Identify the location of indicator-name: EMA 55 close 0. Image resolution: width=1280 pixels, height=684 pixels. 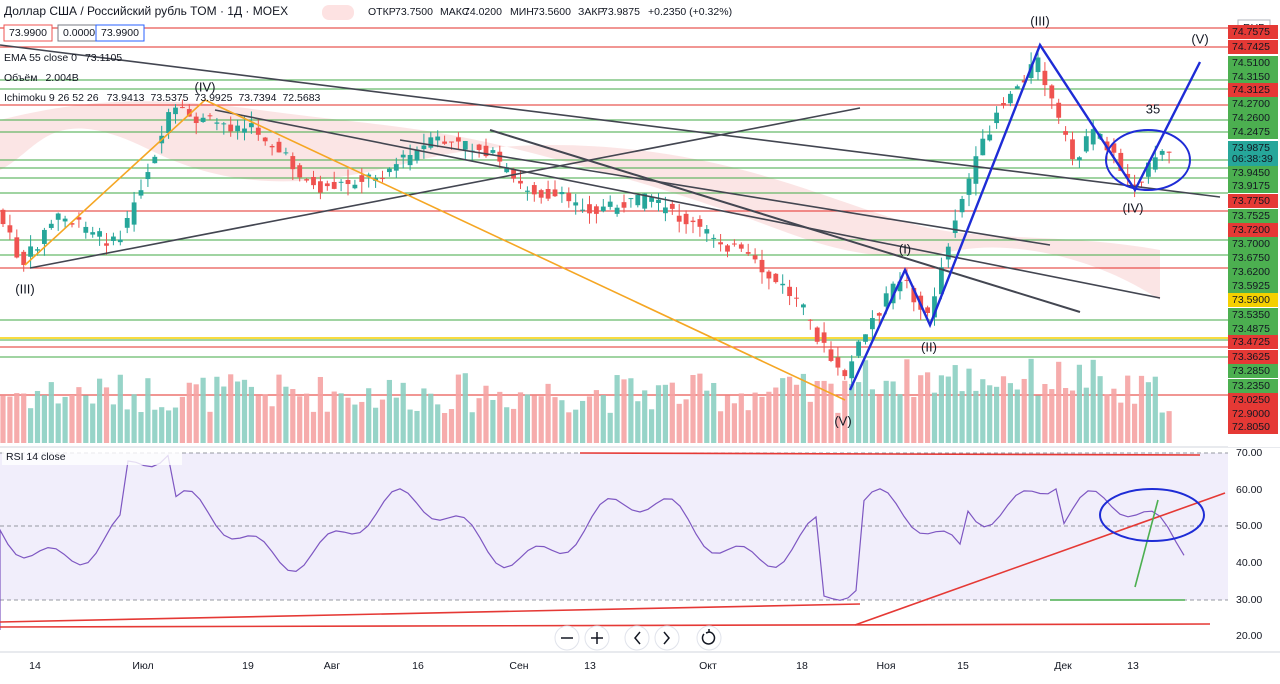
(40, 58).